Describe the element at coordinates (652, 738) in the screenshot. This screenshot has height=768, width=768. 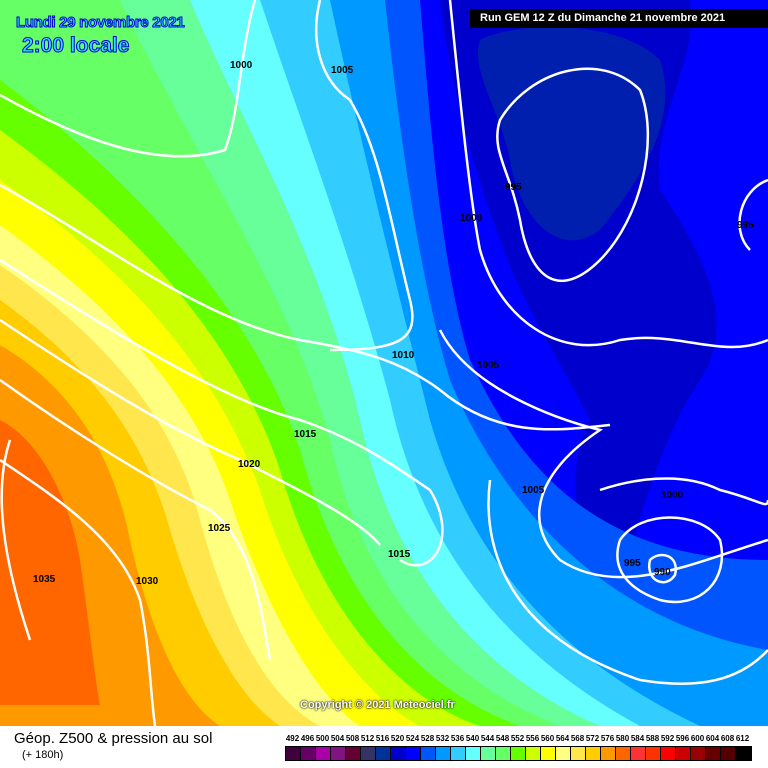
I see `legend-tick-label: 588` at that location.